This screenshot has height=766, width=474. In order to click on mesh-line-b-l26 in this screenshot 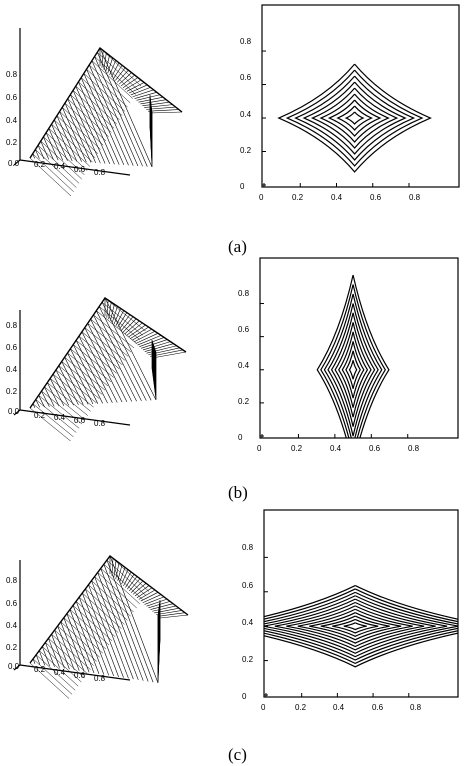, I will do `click(130, 349)`.